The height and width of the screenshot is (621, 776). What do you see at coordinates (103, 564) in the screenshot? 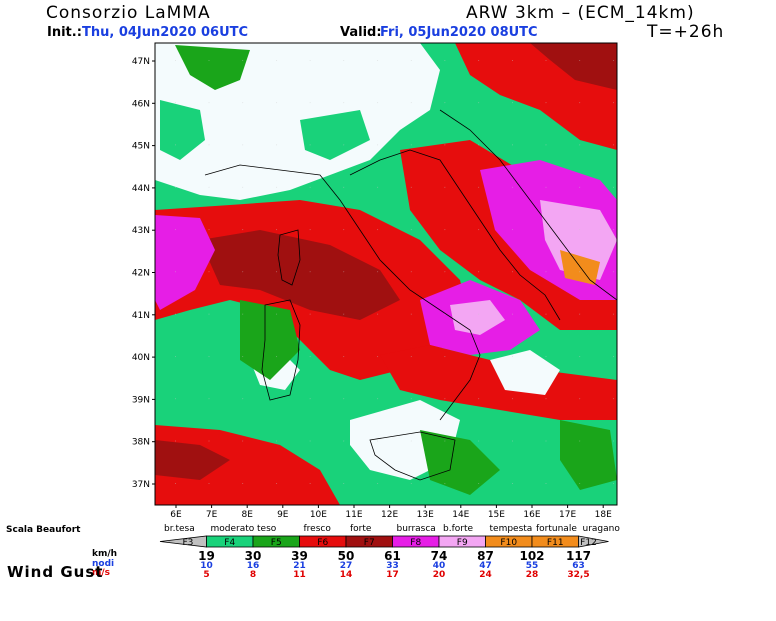
I see `unit-knots: nodi` at bounding box center [103, 564].